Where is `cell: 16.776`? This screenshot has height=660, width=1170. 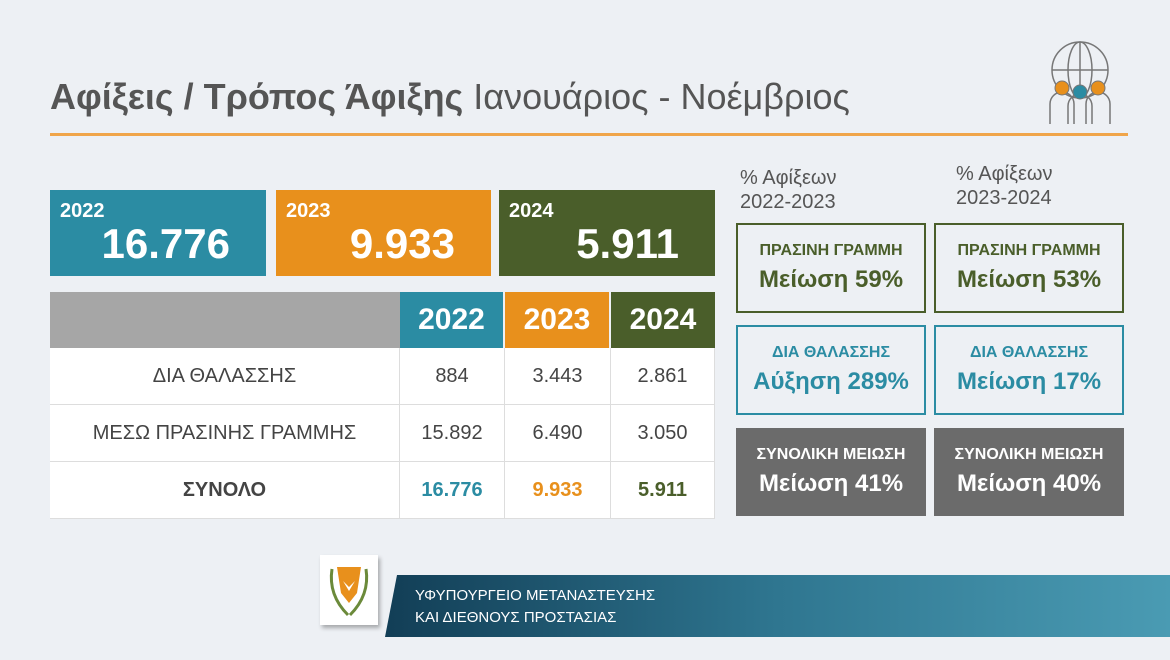 cell: 16.776 is located at coordinates (452, 490).